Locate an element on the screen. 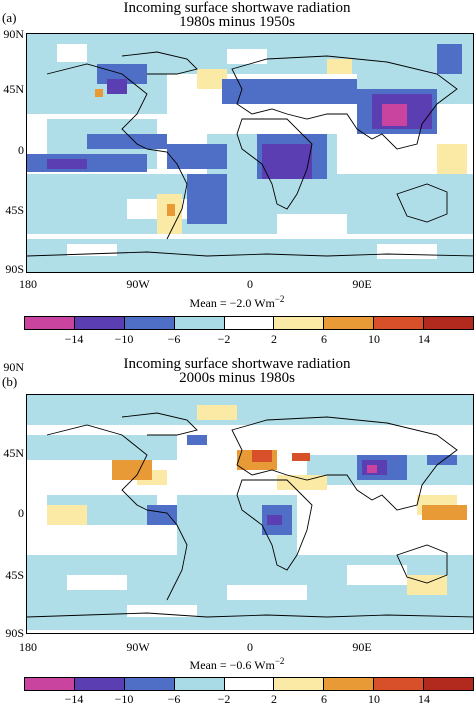  panel-a-label: (a) is located at coordinates (9, 17).